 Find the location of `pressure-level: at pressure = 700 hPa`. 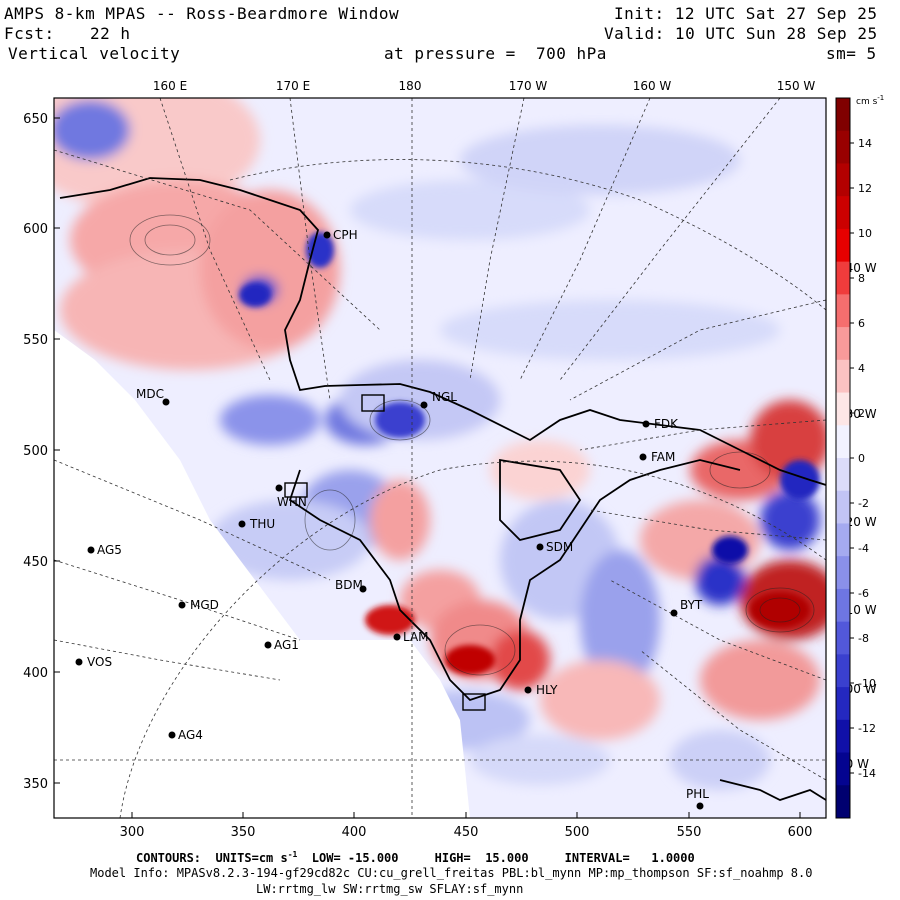

pressure-level: at pressure = 700 hPa is located at coordinates (495, 53).